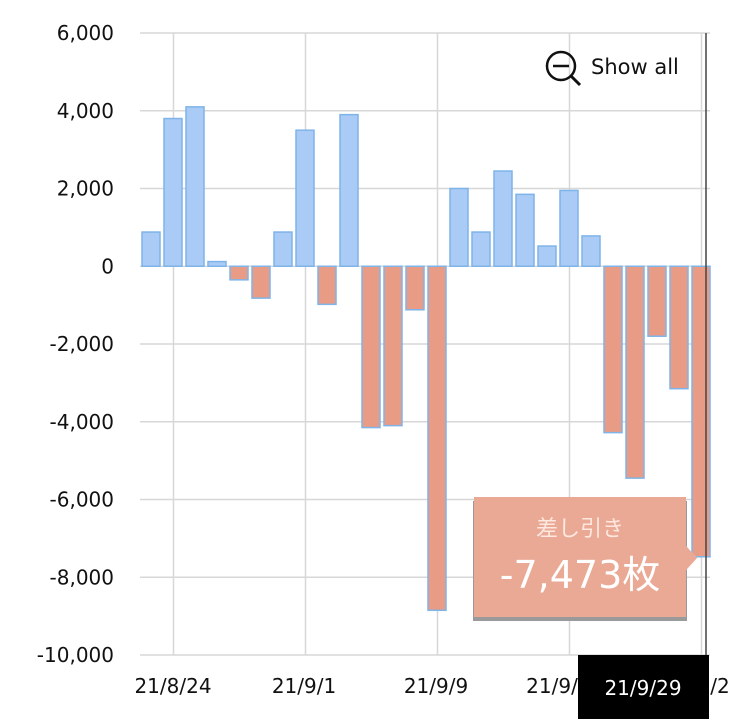  I want to click on y-tick-label: -8,000, so click(82, 577).